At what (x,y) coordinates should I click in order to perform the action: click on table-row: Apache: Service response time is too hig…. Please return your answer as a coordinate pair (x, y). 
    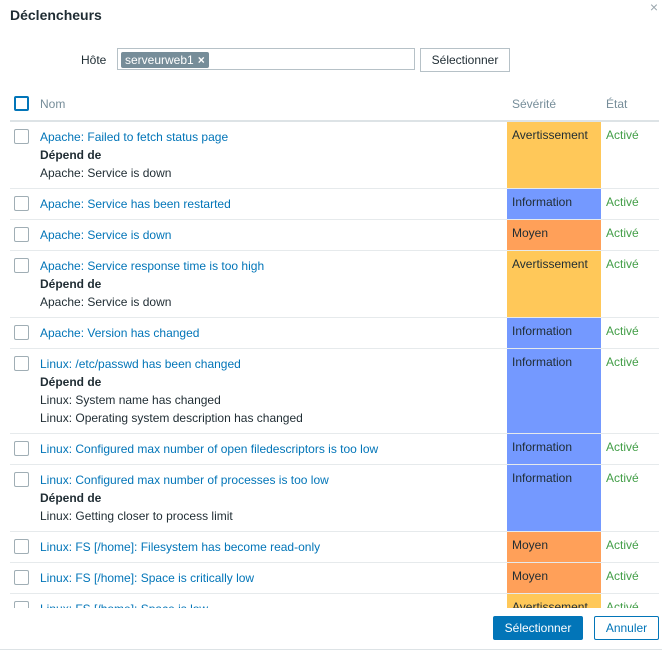
    Looking at the image, I should click on (334, 284).